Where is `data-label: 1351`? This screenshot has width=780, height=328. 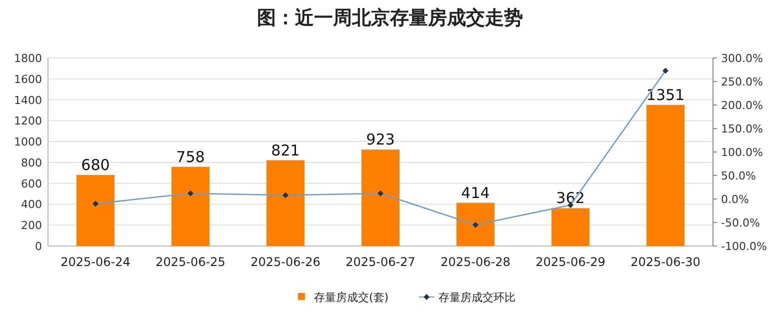 data-label: 1351 is located at coordinates (665, 95).